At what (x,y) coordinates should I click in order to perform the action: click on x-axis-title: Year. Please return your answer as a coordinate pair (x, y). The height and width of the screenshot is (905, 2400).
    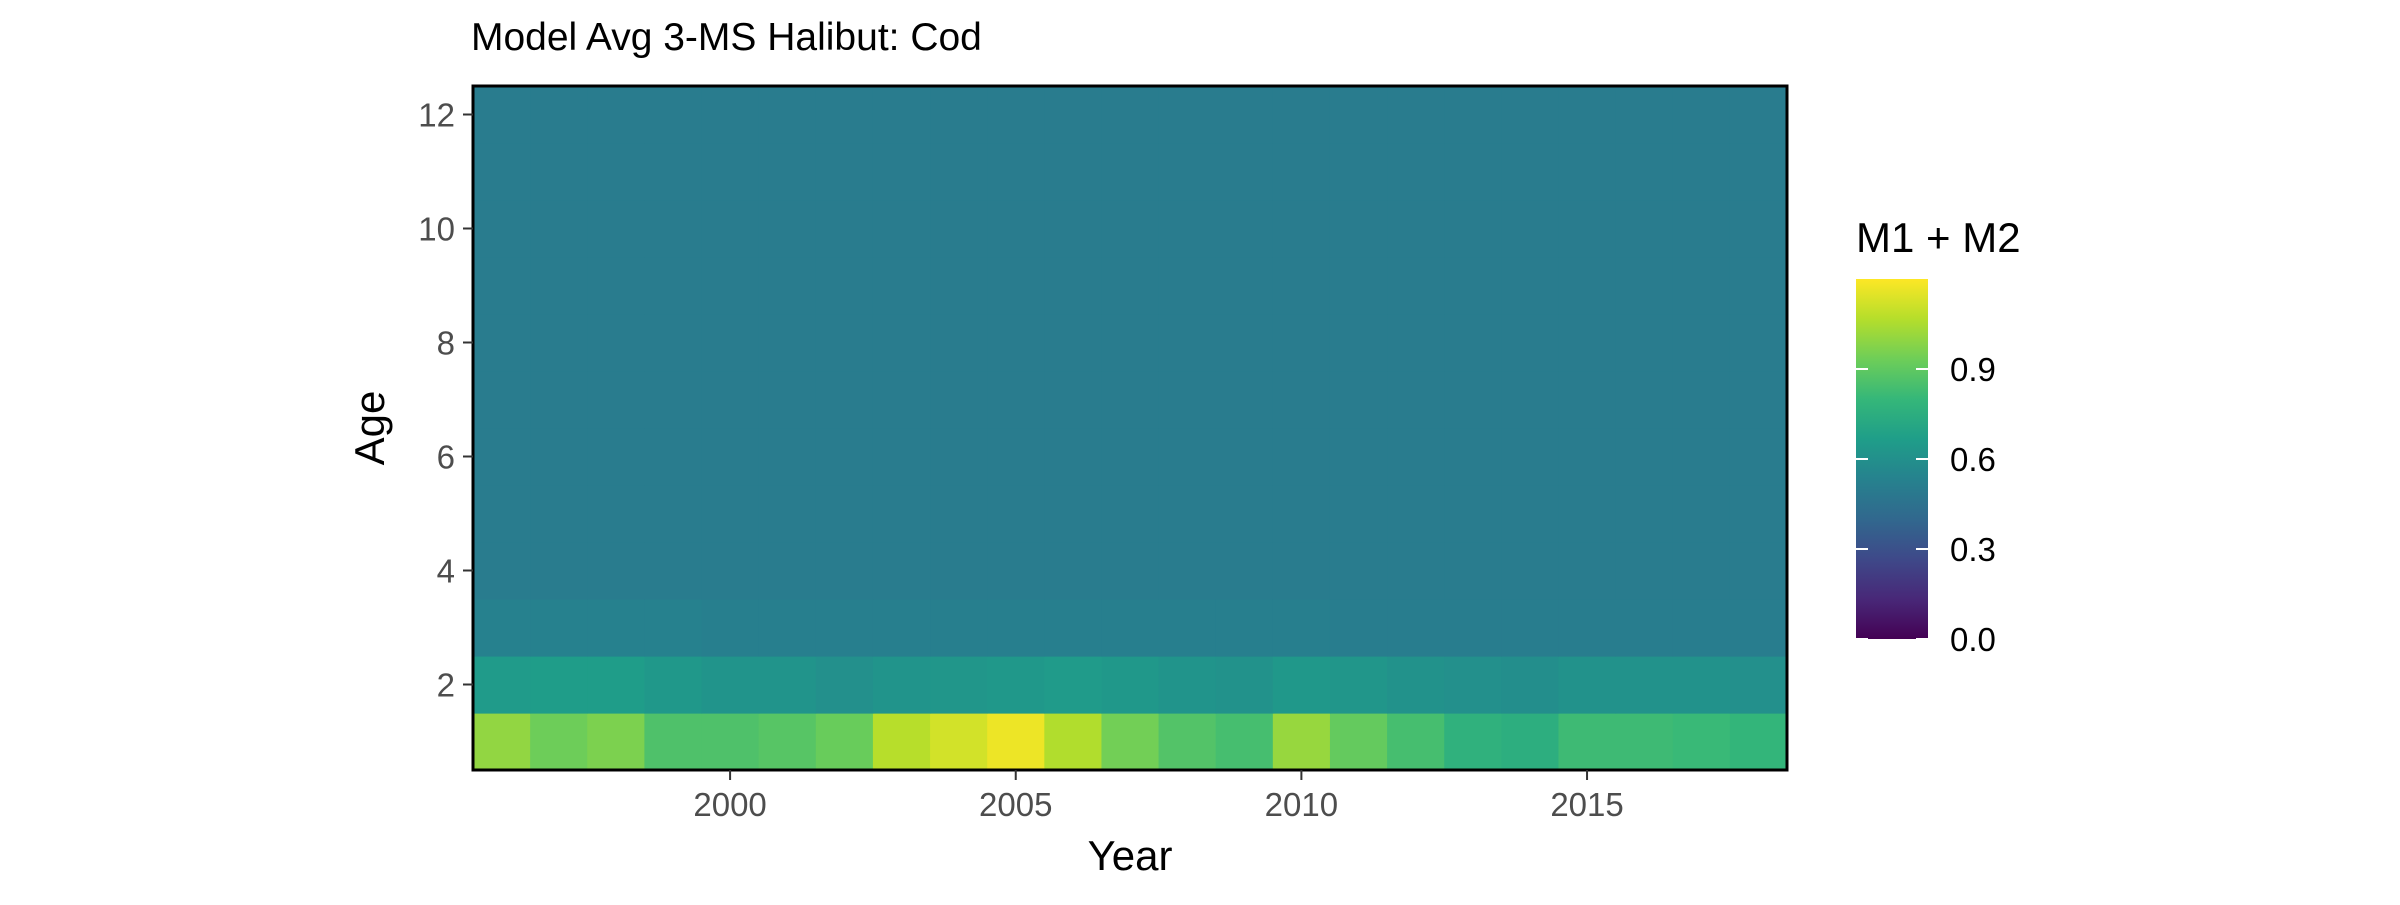
    Looking at the image, I should click on (1130, 855).